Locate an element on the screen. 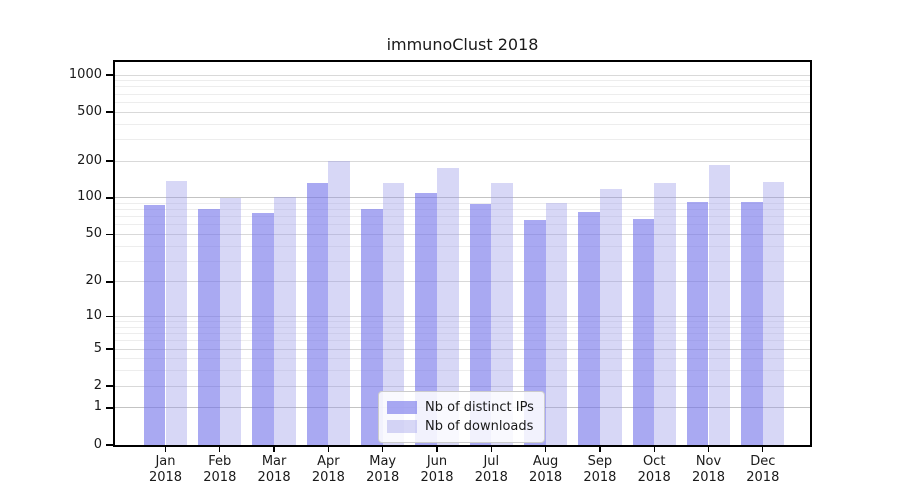 Image resolution: width=900 pixels, height=500 pixels. x-tick-label: Sep 2018 is located at coordinates (600, 470).